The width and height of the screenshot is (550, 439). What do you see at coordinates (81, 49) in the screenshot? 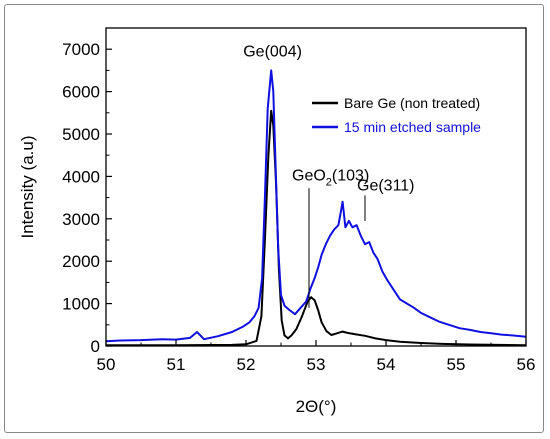
I see `y-tick-label: 7000` at bounding box center [81, 49].